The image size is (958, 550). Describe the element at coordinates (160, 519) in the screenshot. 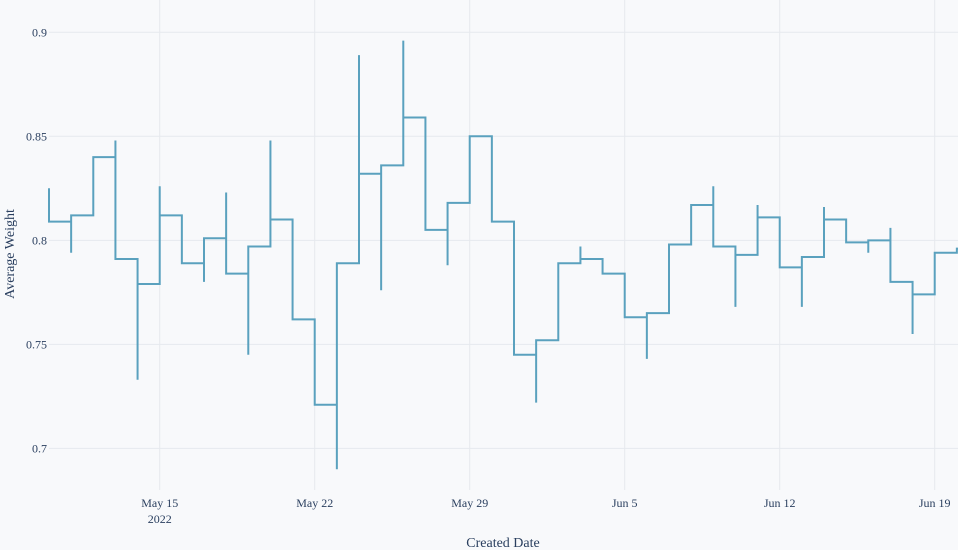

I see `x-tick-year-label: 2022` at that location.